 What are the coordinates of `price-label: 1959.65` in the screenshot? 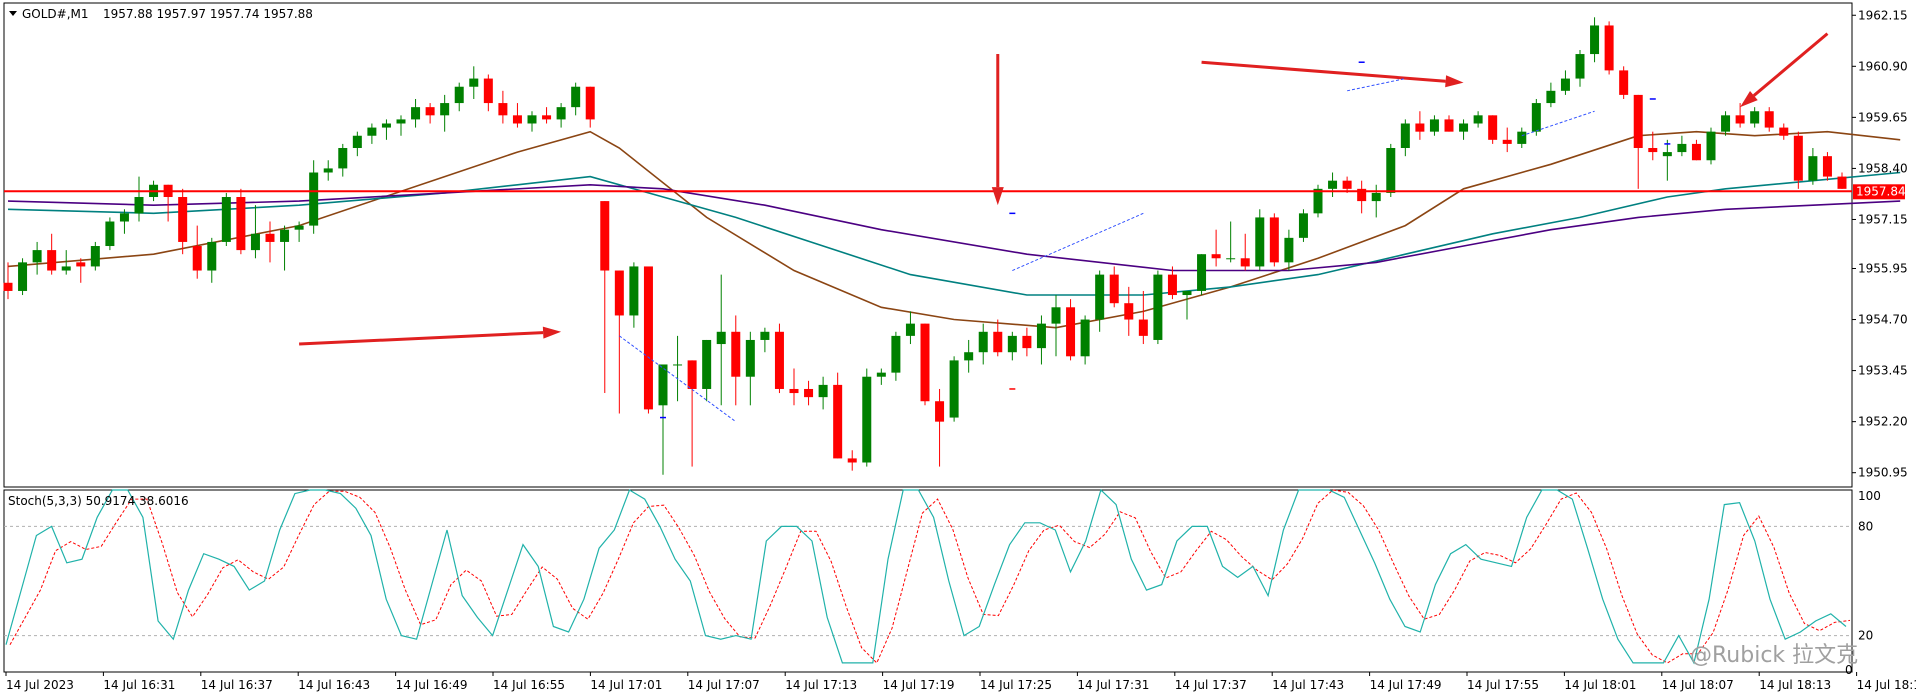 It's located at (1883, 117).